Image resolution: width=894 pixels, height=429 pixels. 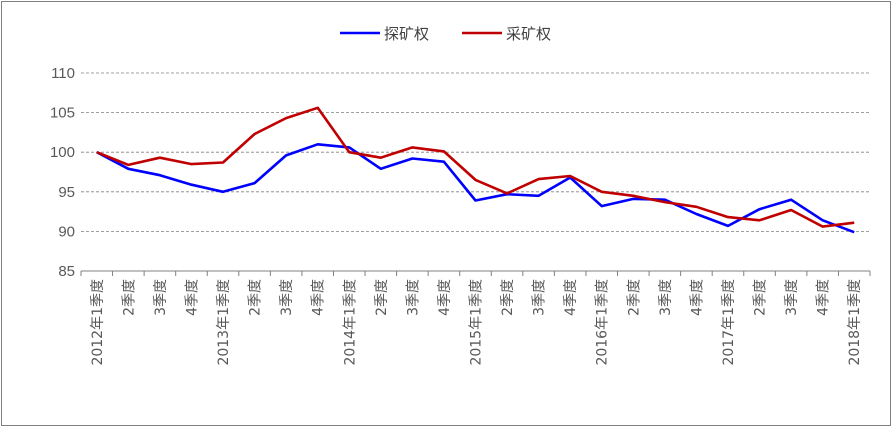 I want to click on x-tick-label: 2012年1季度, so click(x=98, y=322).